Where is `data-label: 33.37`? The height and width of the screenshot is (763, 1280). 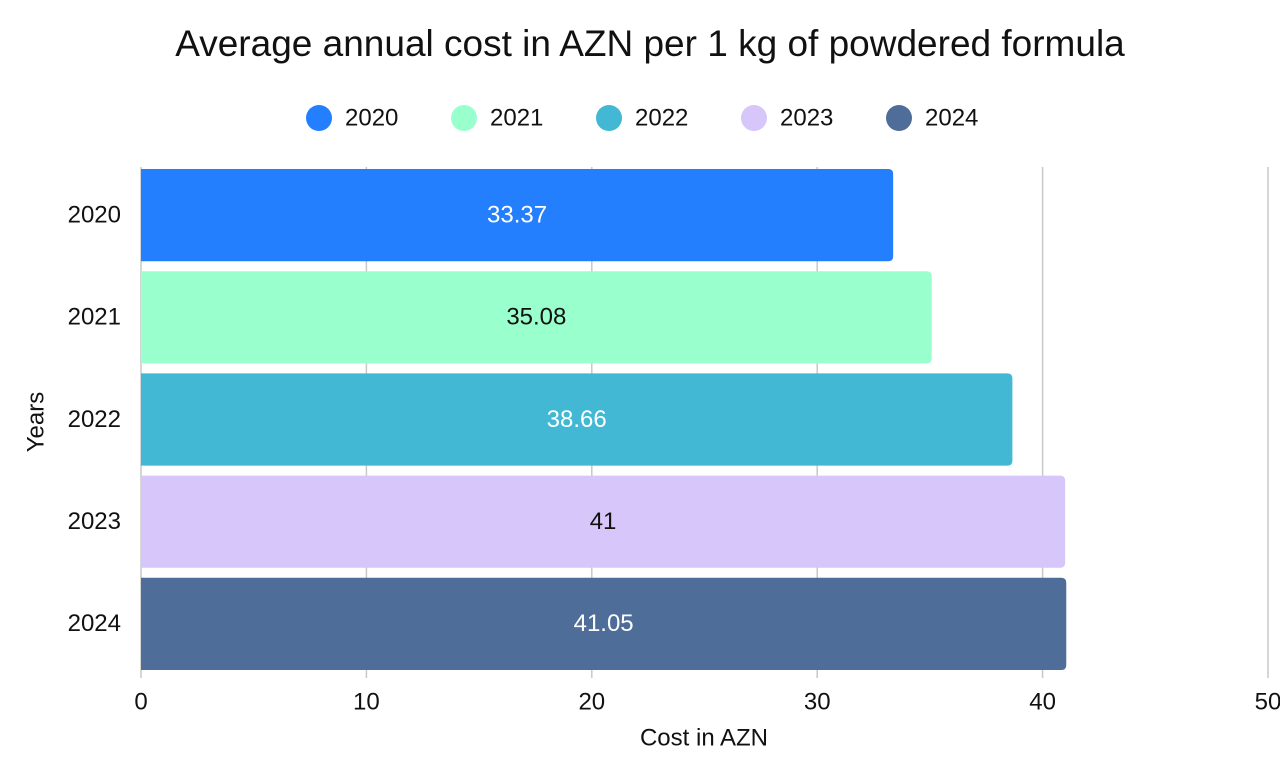 data-label: 33.37 is located at coordinates (517, 214).